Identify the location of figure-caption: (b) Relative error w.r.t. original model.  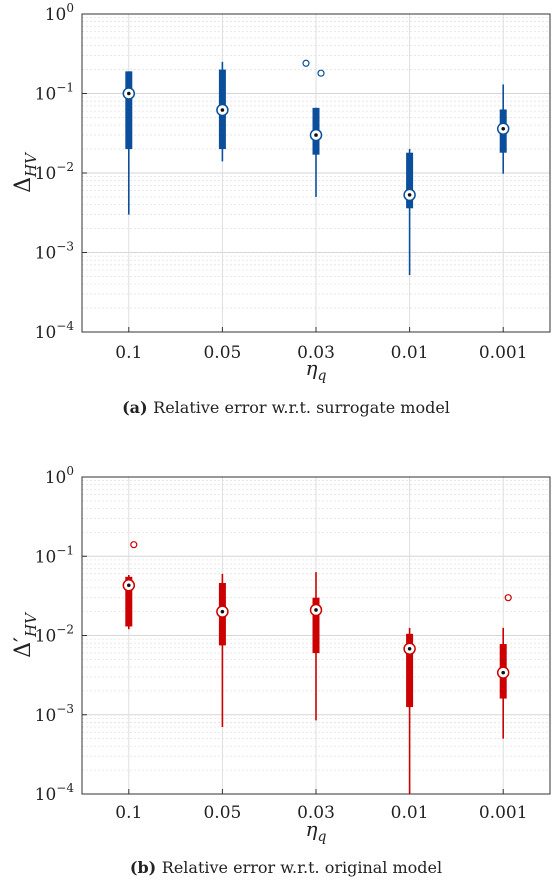
(286, 867).